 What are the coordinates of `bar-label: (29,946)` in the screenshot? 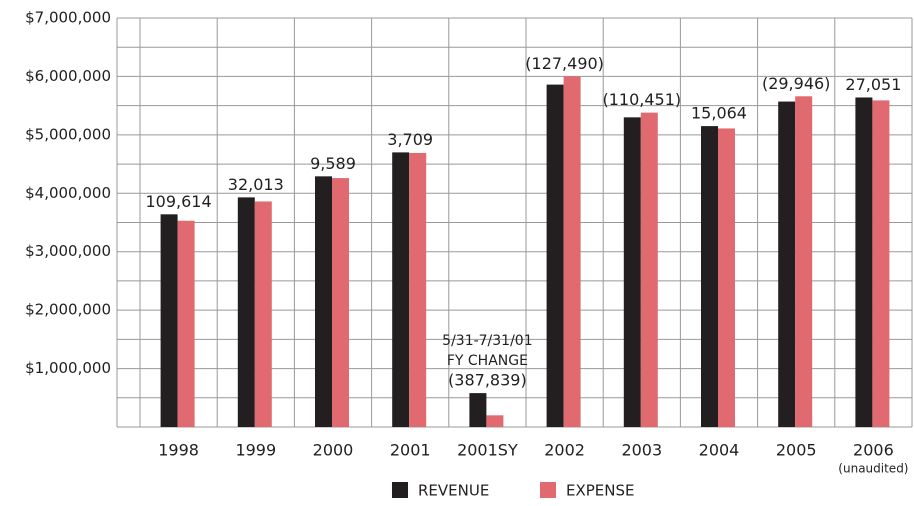 It's located at (796, 83).